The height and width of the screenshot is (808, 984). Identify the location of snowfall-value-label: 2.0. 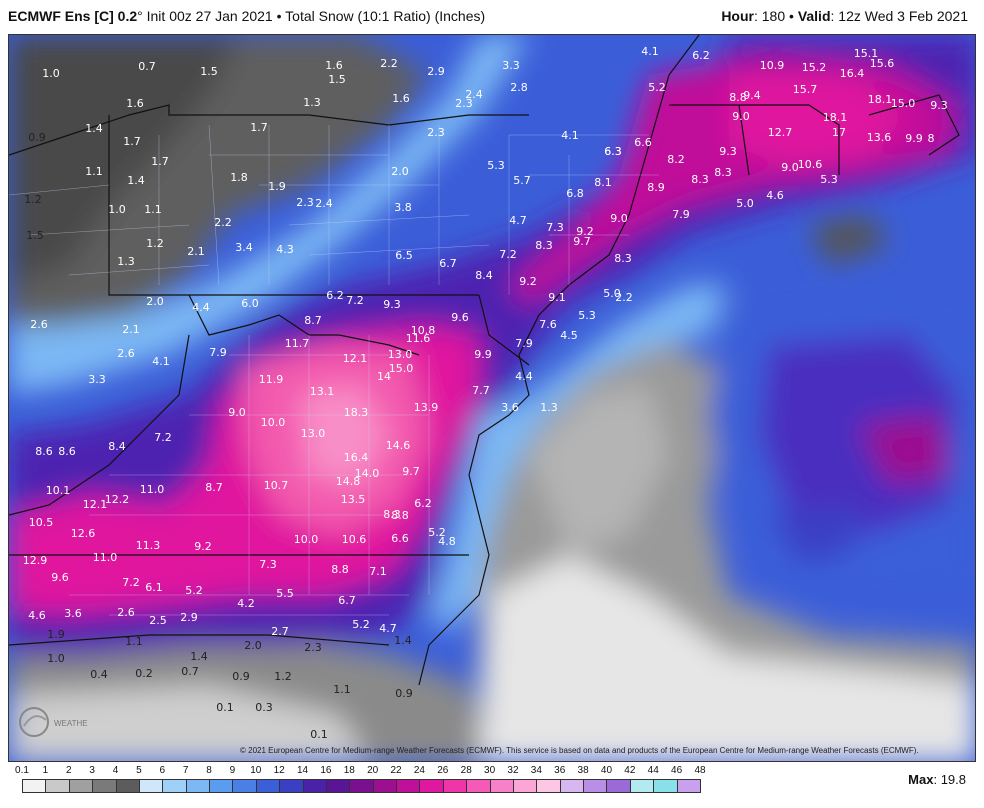
(400, 171).